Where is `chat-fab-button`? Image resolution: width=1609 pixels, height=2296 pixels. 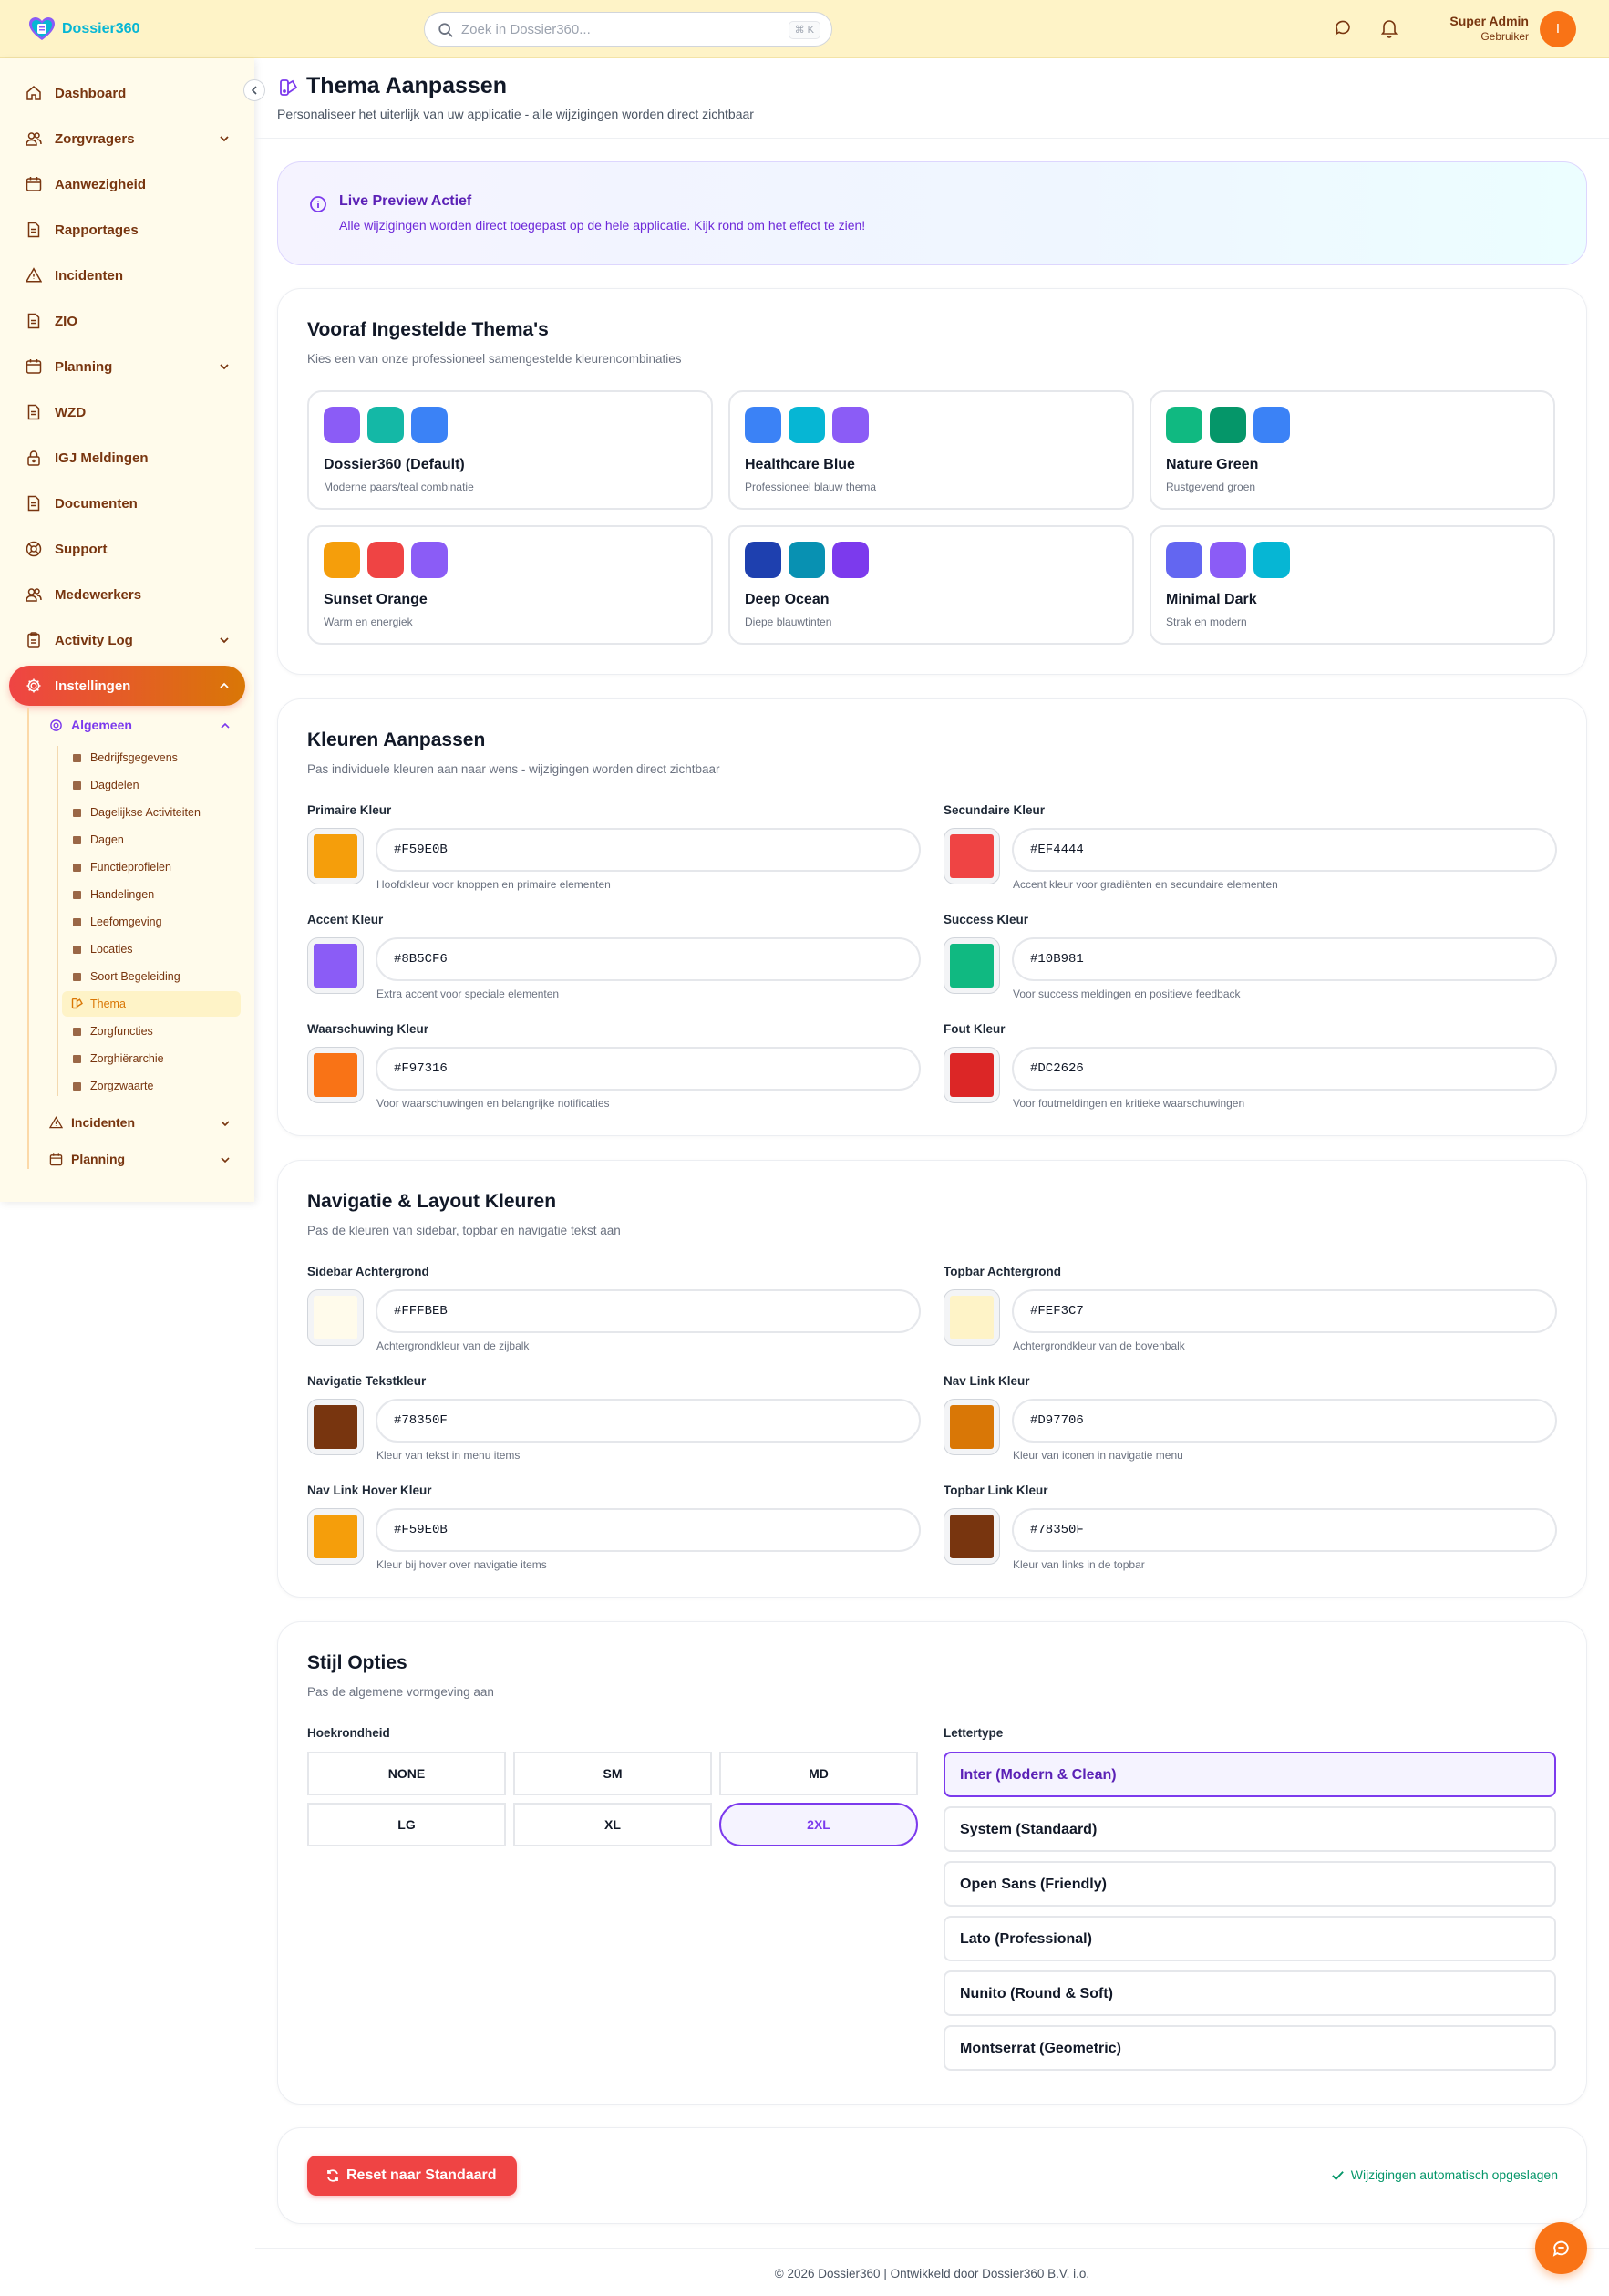
chat-fab-button is located at coordinates (1561, 2248).